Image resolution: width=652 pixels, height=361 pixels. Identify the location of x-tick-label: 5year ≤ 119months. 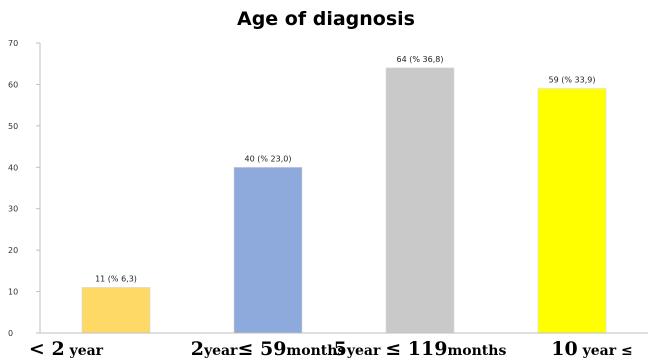
(420, 349).